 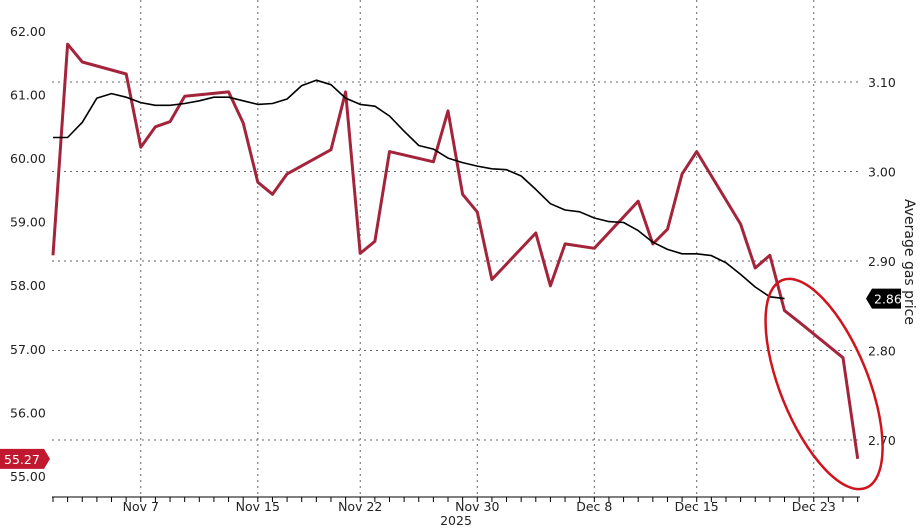 What do you see at coordinates (28, 254) in the screenshot?
I see `left-y-axis: 55.00 56.00 57.00 58.00 59.00 60.00 61.00 62.00` at bounding box center [28, 254].